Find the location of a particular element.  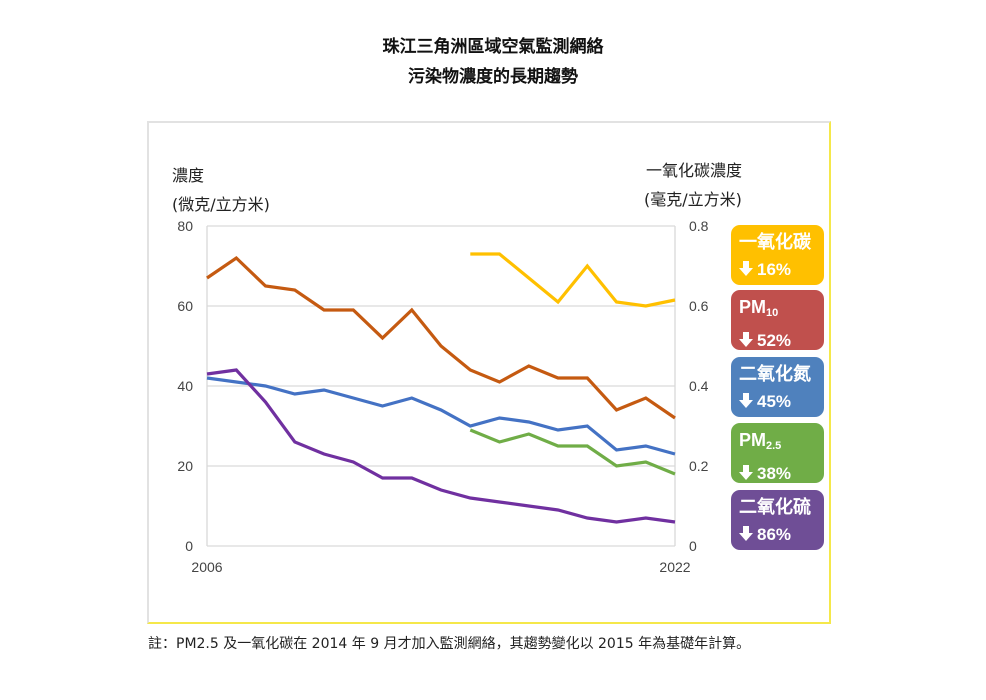

badge-pollutant-name: 二氧化硫 is located at coordinates (775, 507).